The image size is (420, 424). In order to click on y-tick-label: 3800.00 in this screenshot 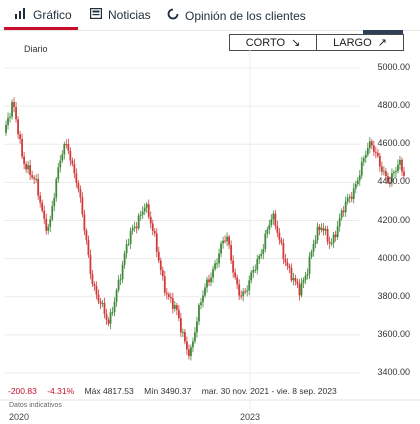, I will do `click(393, 295)`.